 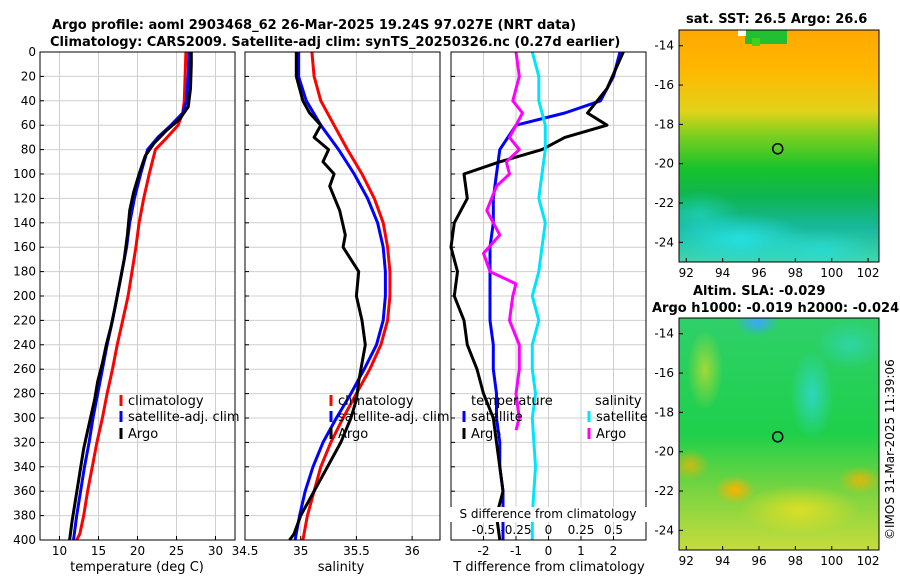 What do you see at coordinates (549, 551) in the screenshot?
I see `x-tick-label: 0` at bounding box center [549, 551].